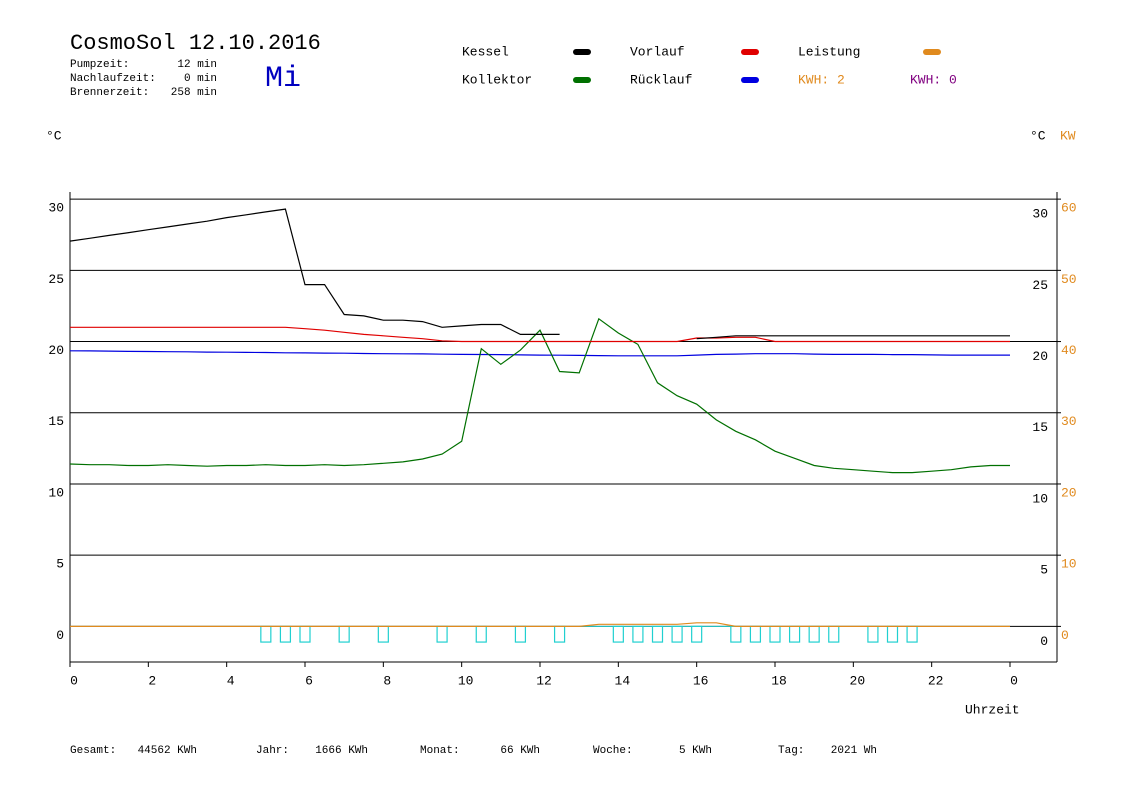 The image size is (1148, 812). What do you see at coordinates (56, 492) in the screenshot?
I see `y-tick-label: 10` at bounding box center [56, 492].